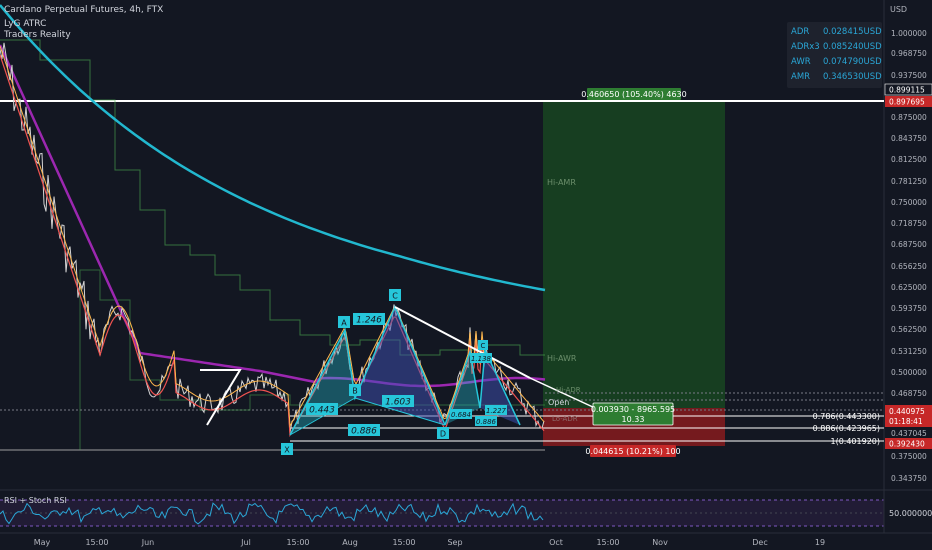  I want to click on level-lo-adr: Lo-ADR, so click(565, 419).